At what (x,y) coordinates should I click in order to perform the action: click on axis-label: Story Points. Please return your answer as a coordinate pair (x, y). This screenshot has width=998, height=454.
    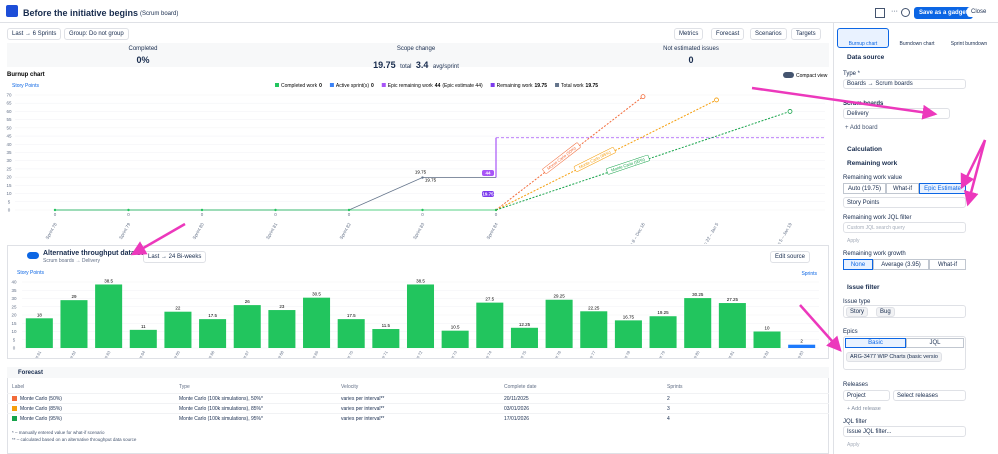
    Looking at the image, I should click on (25, 86).